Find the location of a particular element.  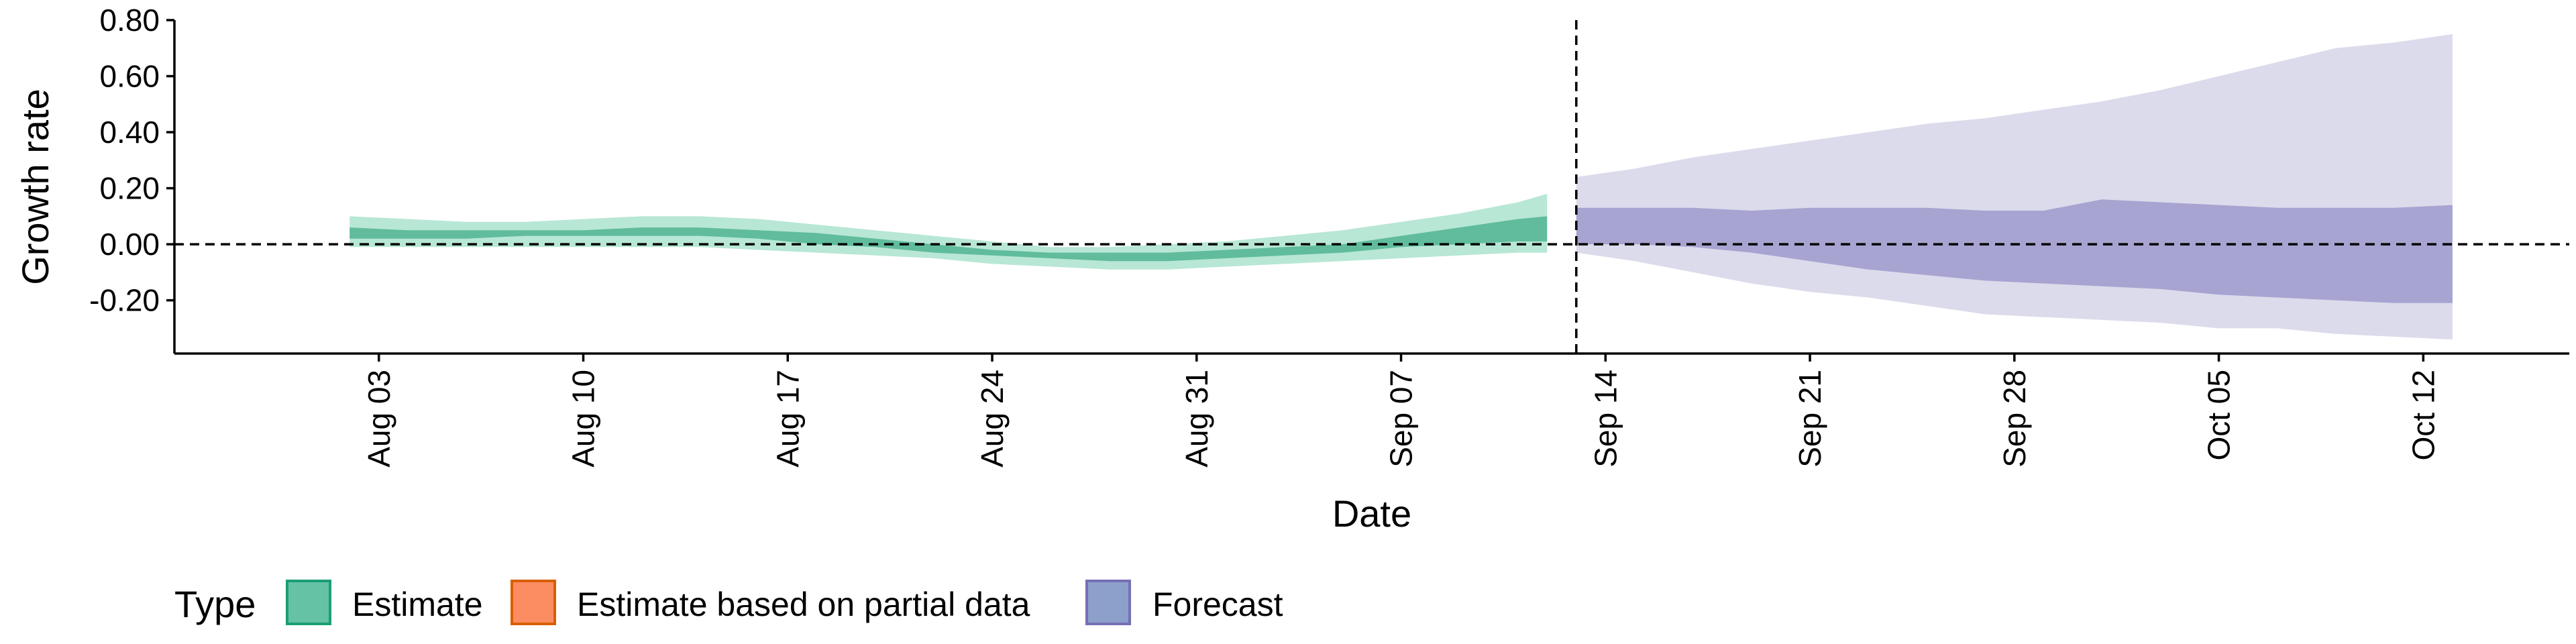

legend-label-estimate: Estimate is located at coordinates (417, 604).